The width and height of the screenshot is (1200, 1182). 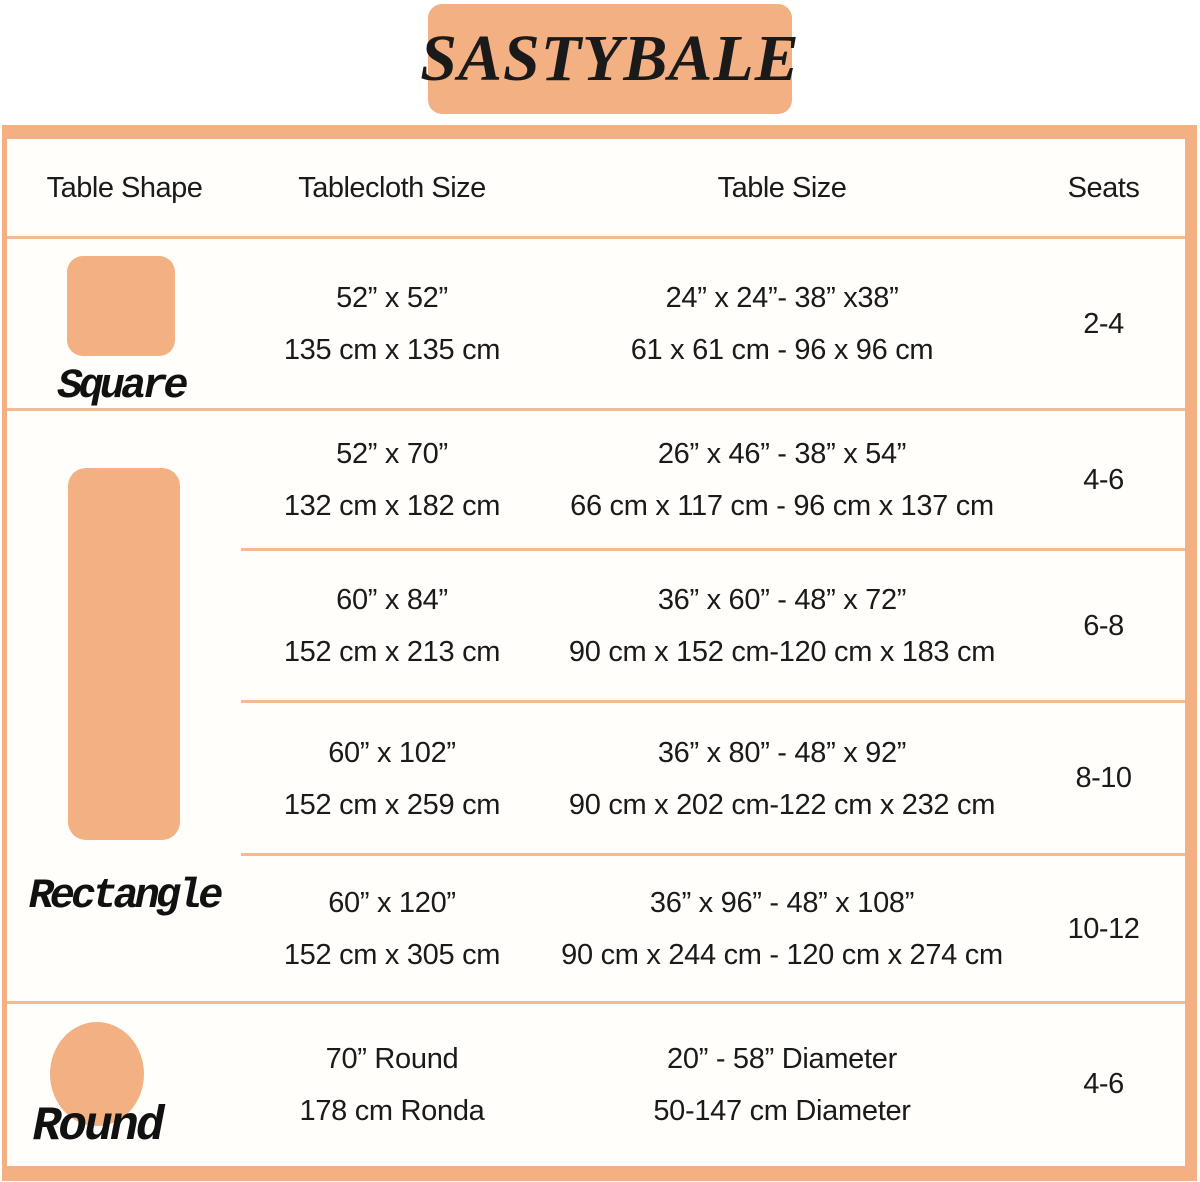 What do you see at coordinates (782, 506) in the screenshot?
I see `table-size-cm: 66 cm x 117 cm - 96 cm x 137 cm` at bounding box center [782, 506].